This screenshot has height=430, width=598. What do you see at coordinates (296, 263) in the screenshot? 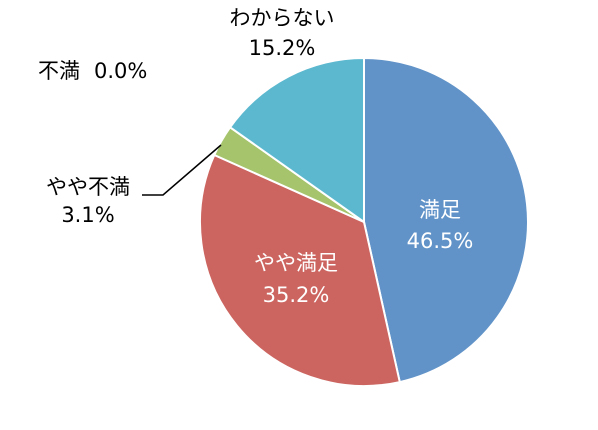
I see `slice-label-yaya-manzoku: やや満足` at bounding box center [296, 263].